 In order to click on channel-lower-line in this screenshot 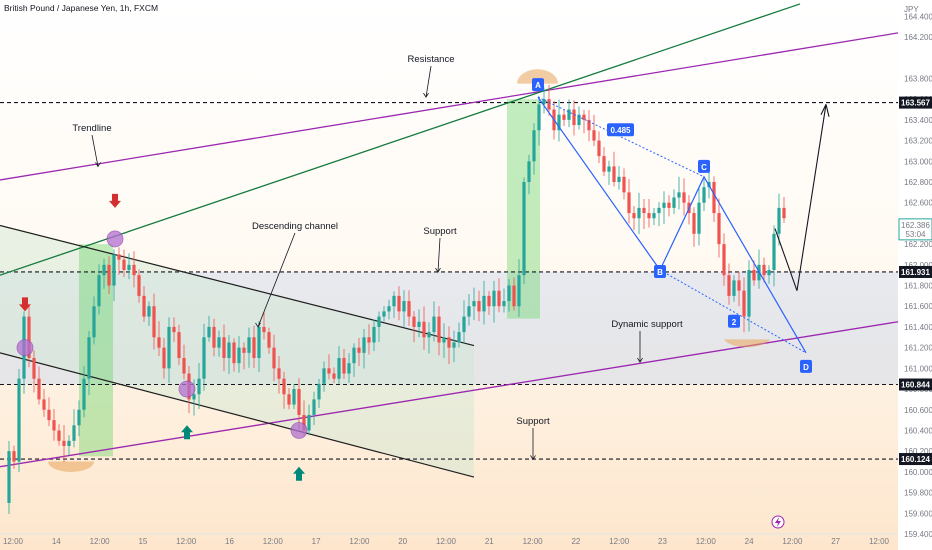, I will do `click(237, 415)`.